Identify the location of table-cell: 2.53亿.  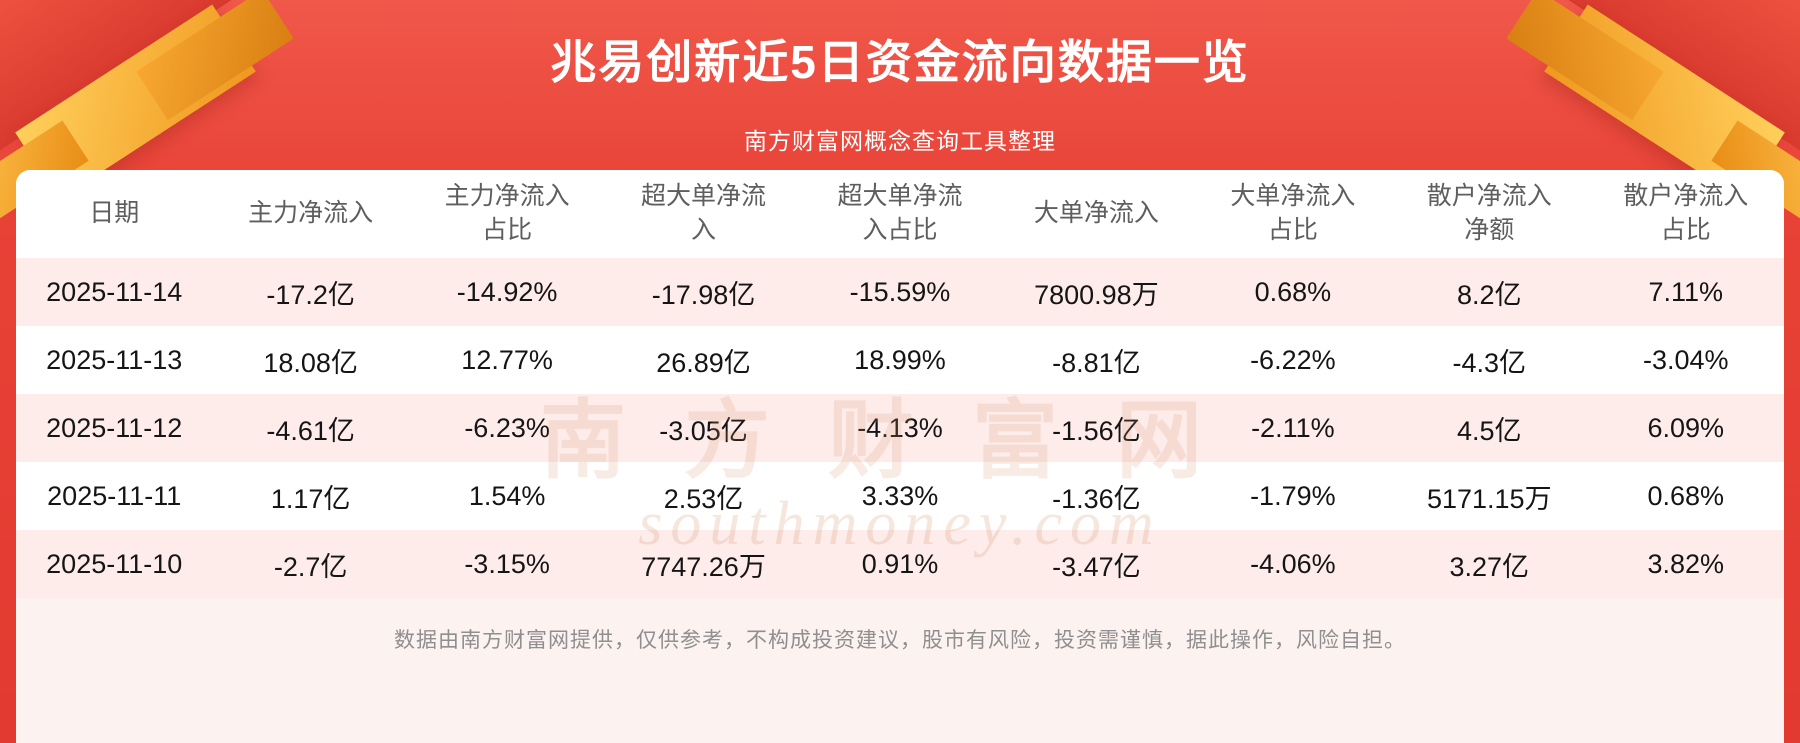
(703, 496).